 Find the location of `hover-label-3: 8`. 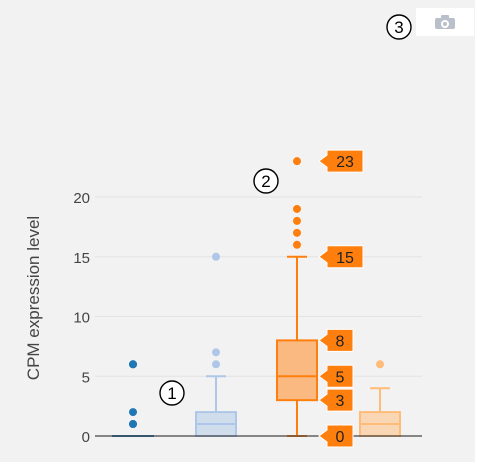

hover-label-3: 8 is located at coordinates (336, 340).